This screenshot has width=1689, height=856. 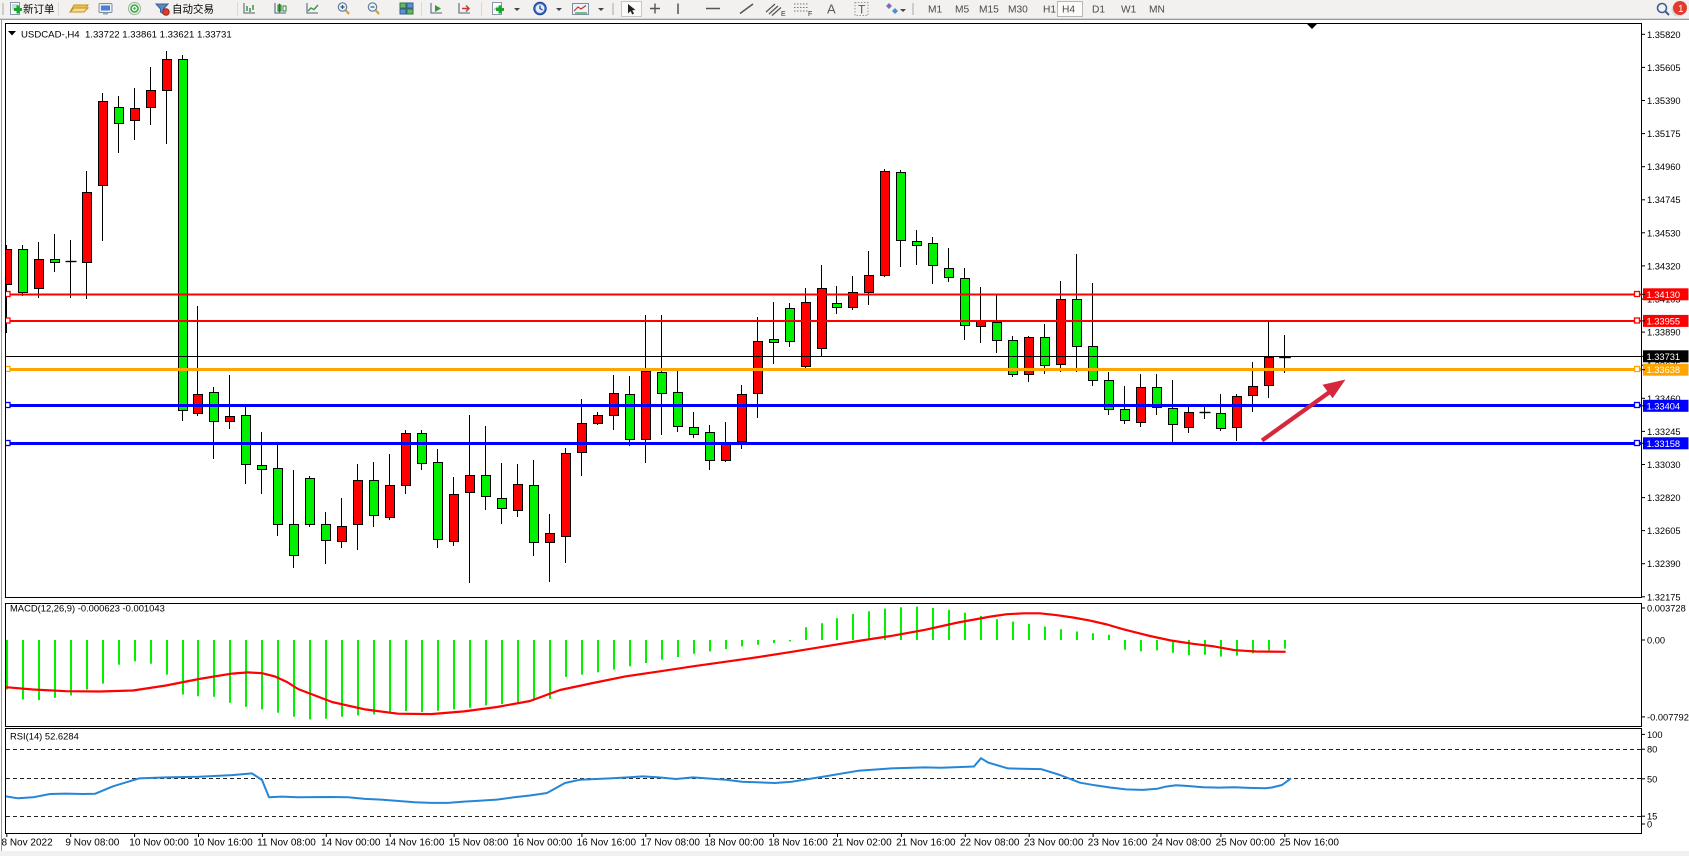 What do you see at coordinates (1118, 843) in the screenshot?
I see `svg-text: 23 Nov 16:00` at bounding box center [1118, 843].